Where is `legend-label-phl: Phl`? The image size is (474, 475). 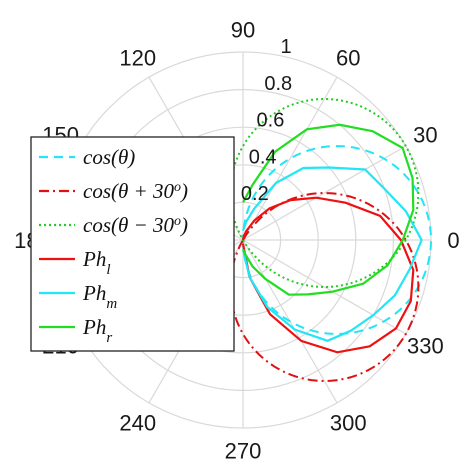 legend-label-phl: Phl is located at coordinates (96, 262).